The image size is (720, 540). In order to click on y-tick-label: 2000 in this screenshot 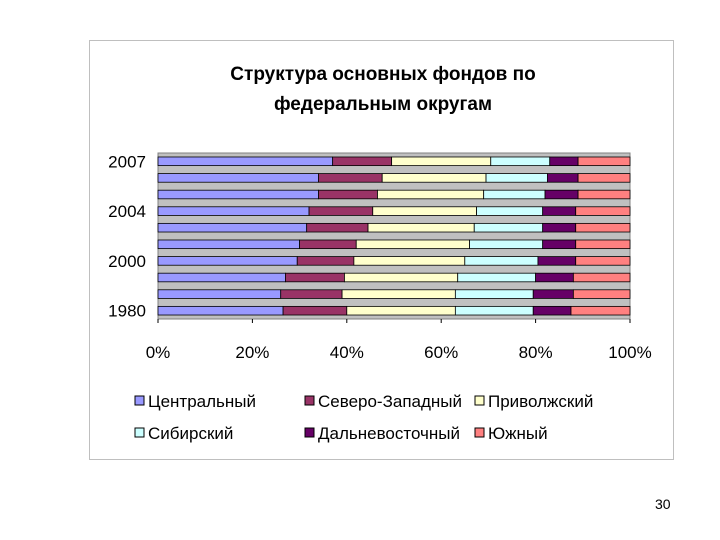, I will do `click(127, 261)`.